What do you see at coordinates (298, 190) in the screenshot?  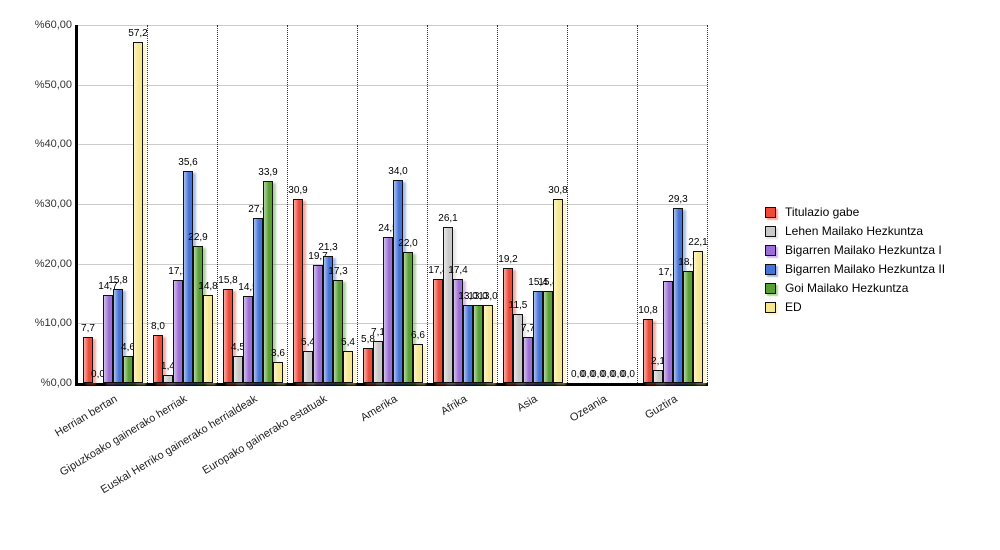 I see `bar-value-label: 30,9` at bounding box center [298, 190].